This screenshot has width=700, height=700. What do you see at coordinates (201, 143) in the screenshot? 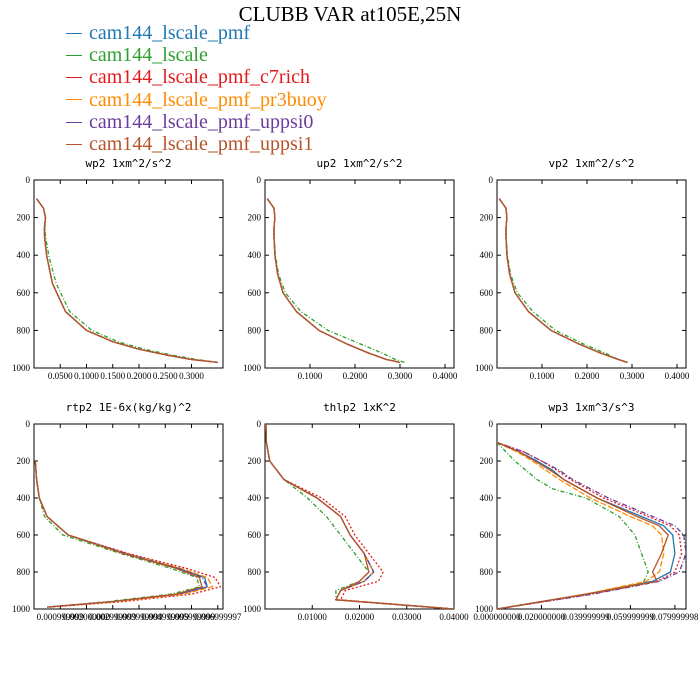
I see `legend-label: cam144_lscale_pmf_uppsi1` at bounding box center [201, 143].